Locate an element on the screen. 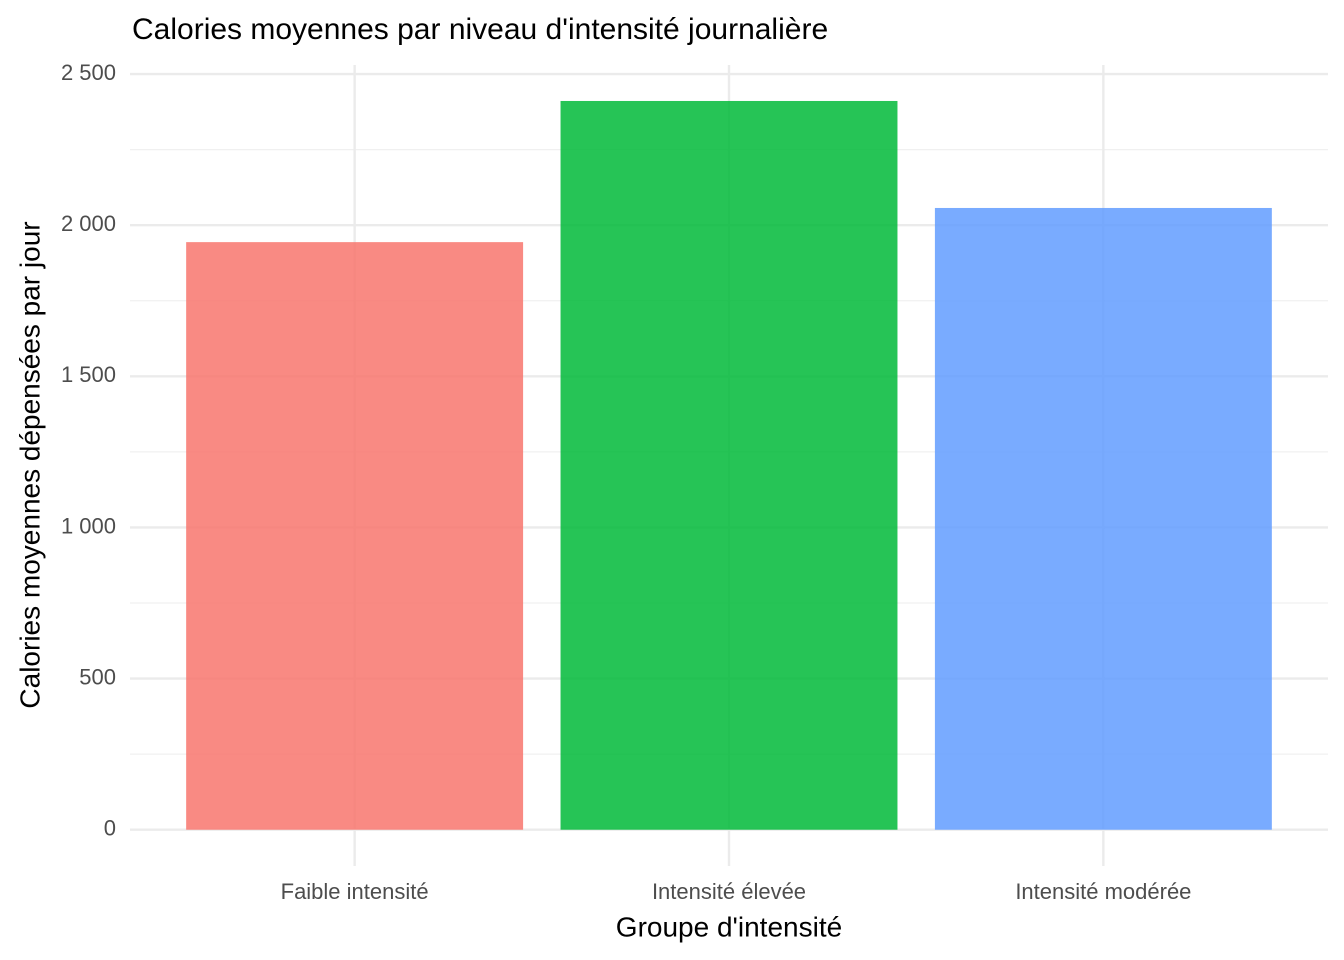 The height and width of the screenshot is (960, 1344). y-axis-label: Calories moyennes dépensées par jour is located at coordinates (29, 464).